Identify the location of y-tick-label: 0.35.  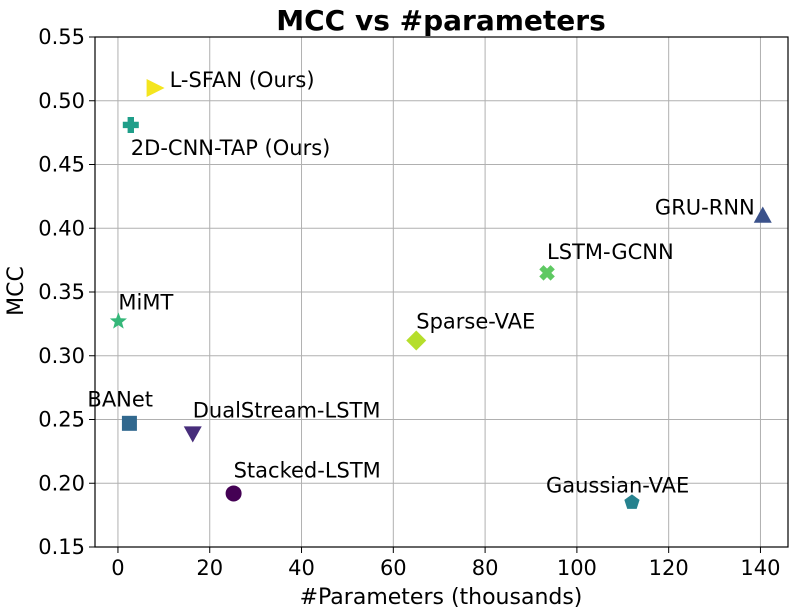
(61, 292).